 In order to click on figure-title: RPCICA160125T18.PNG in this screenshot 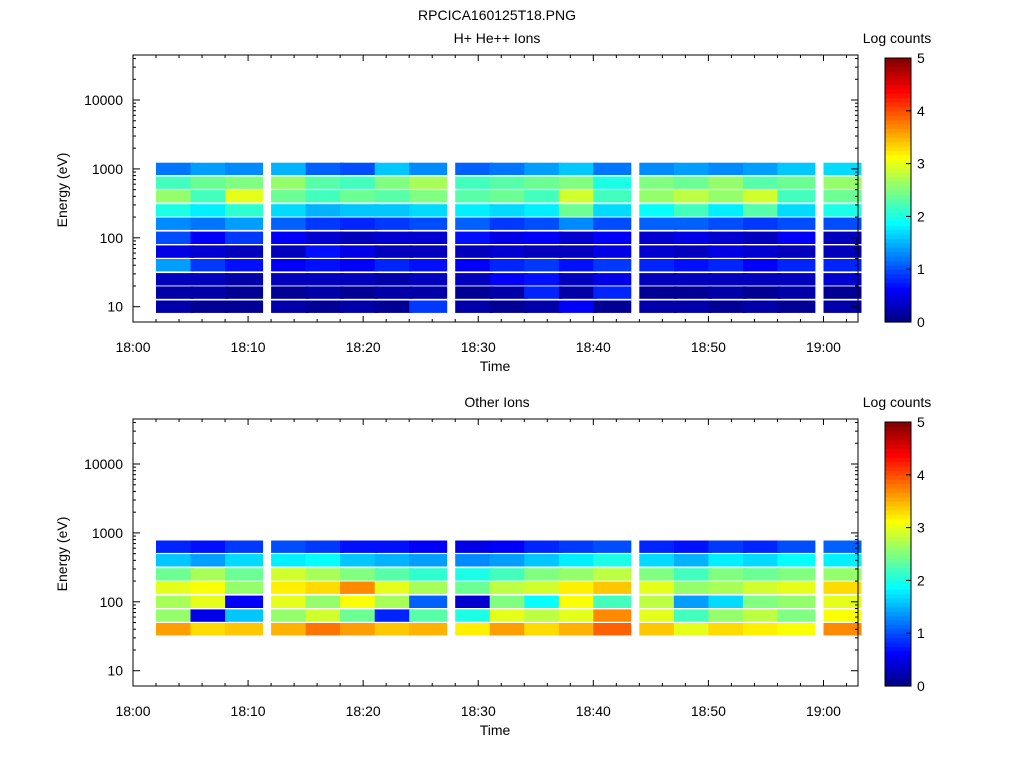, I will do `click(497, 15)`.